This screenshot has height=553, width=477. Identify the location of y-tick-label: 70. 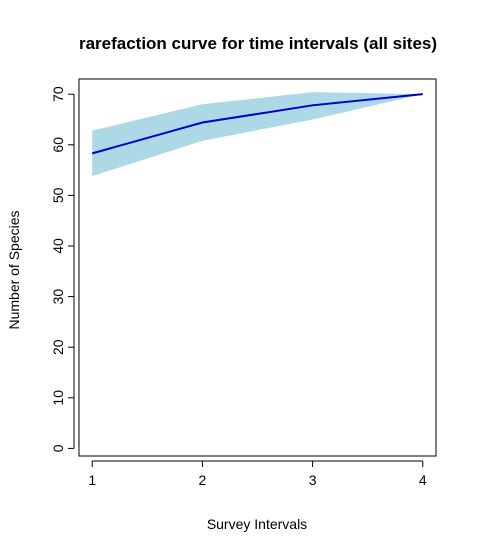
(58, 94).